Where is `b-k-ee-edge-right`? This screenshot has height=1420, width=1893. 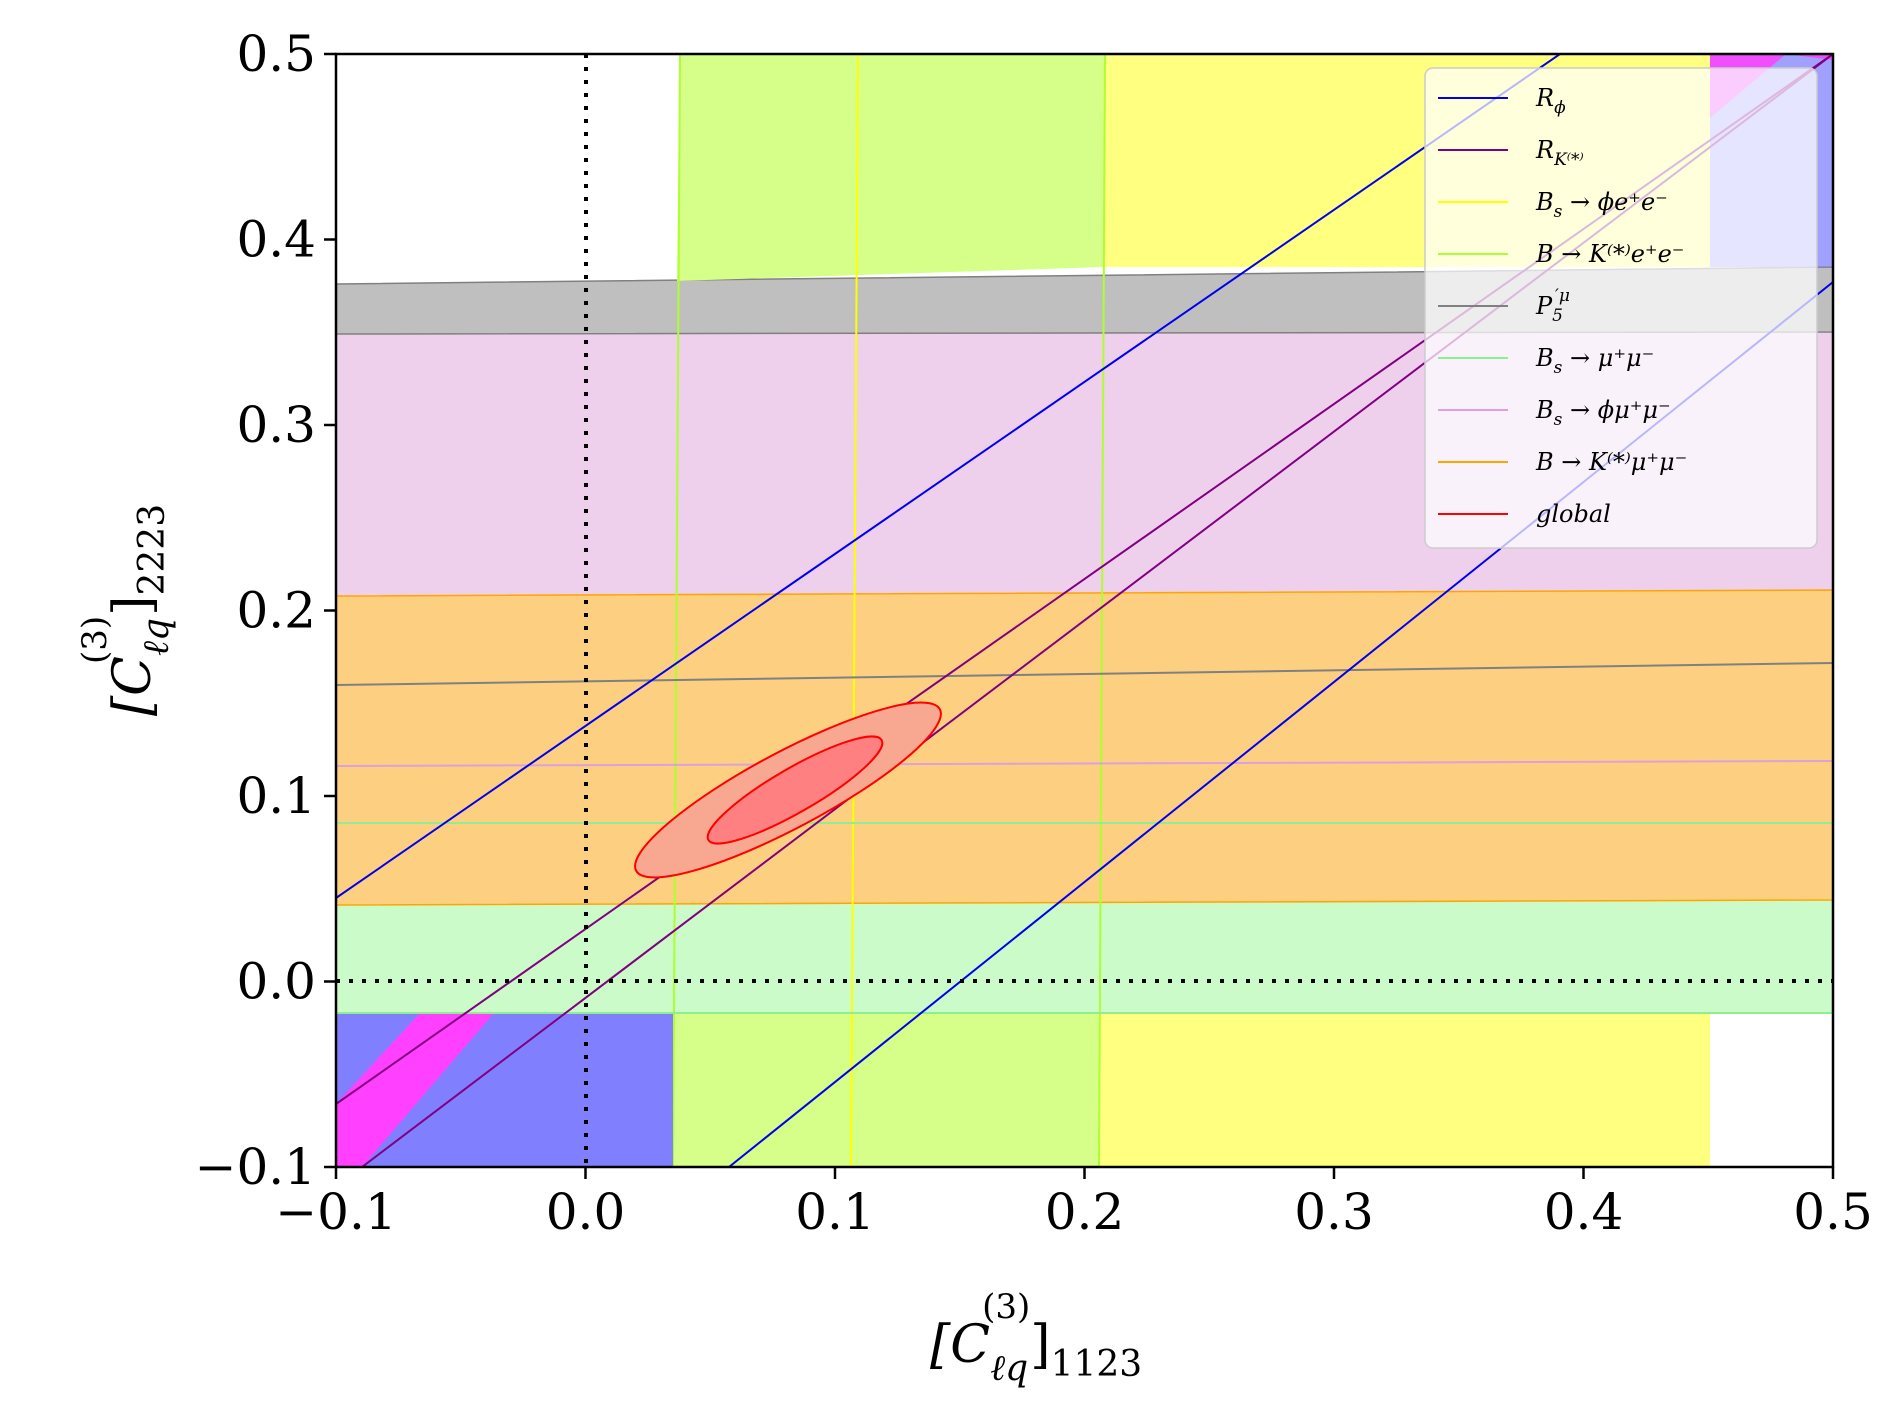
b-k-ee-edge-right is located at coordinates (1102, 610).